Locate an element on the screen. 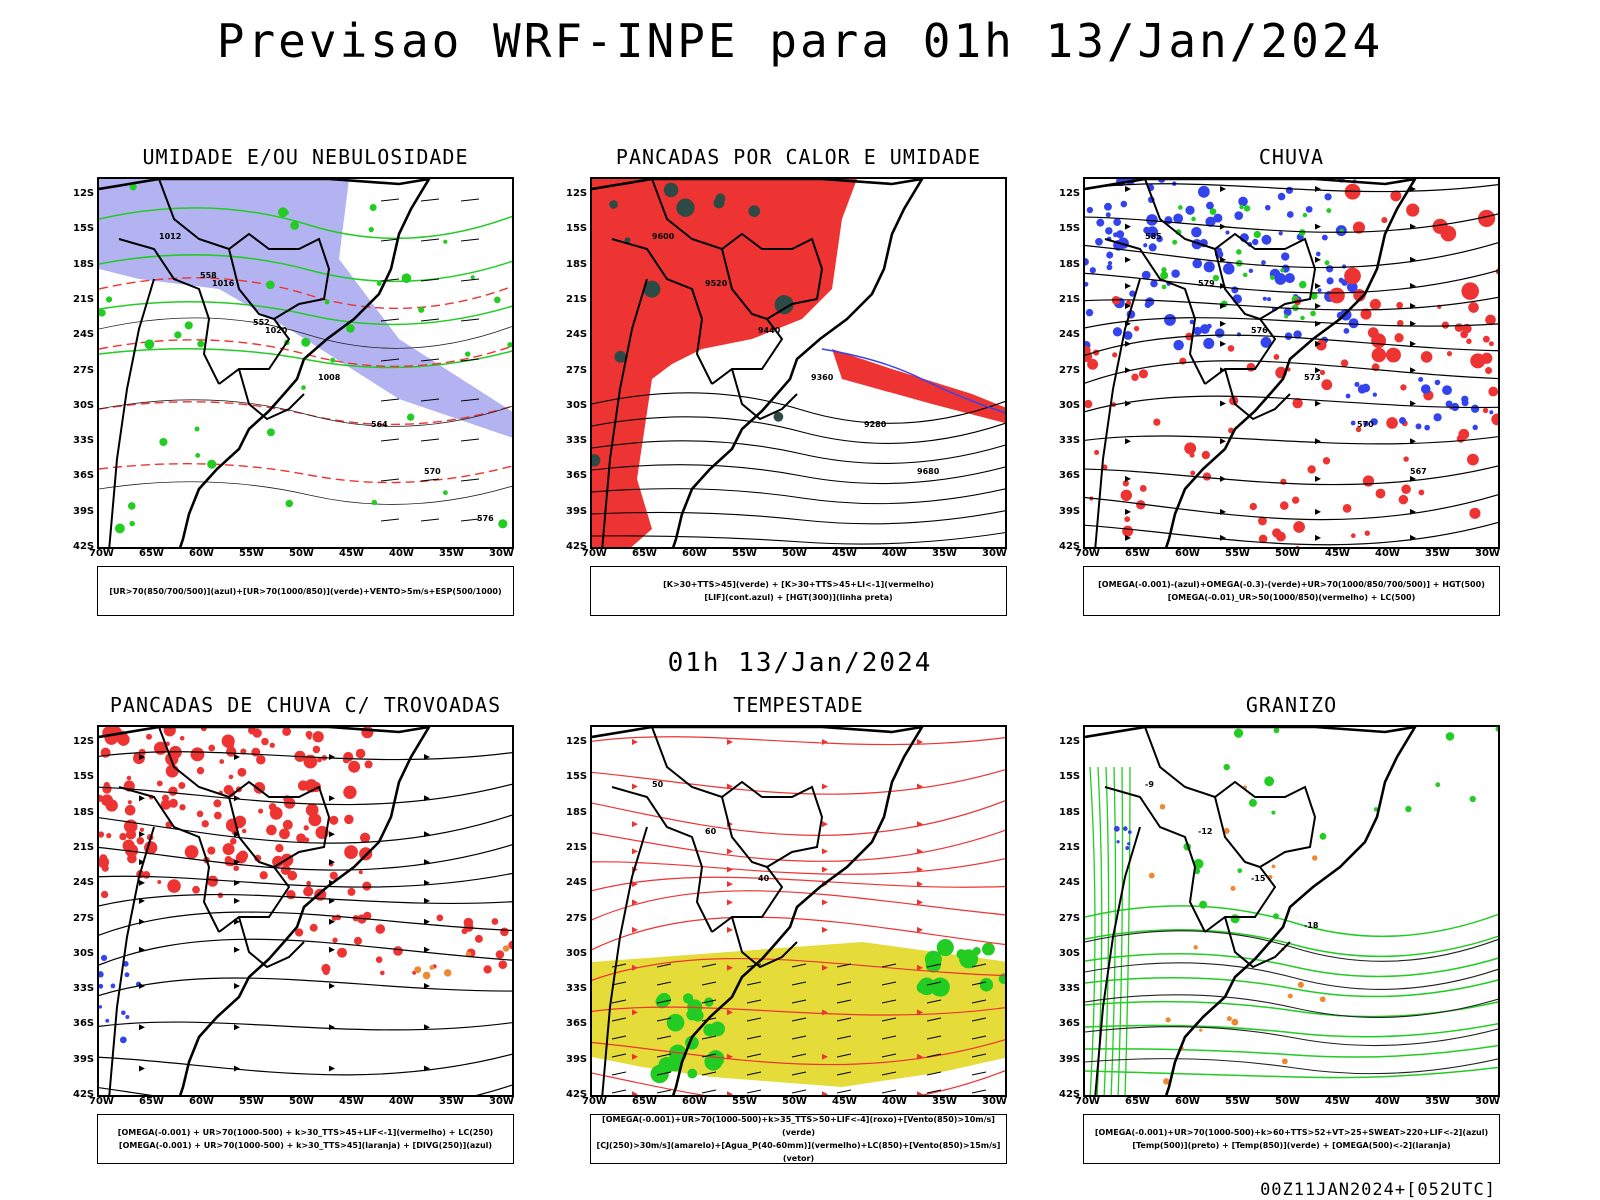 The image size is (1600, 1200). latitude-tick-label: 33S is located at coordinates (1070, 441).